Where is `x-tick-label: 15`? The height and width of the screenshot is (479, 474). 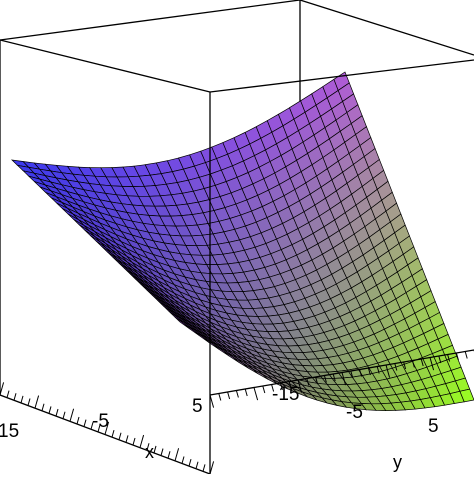 x-tick-label: 15 is located at coordinates (9, 431).